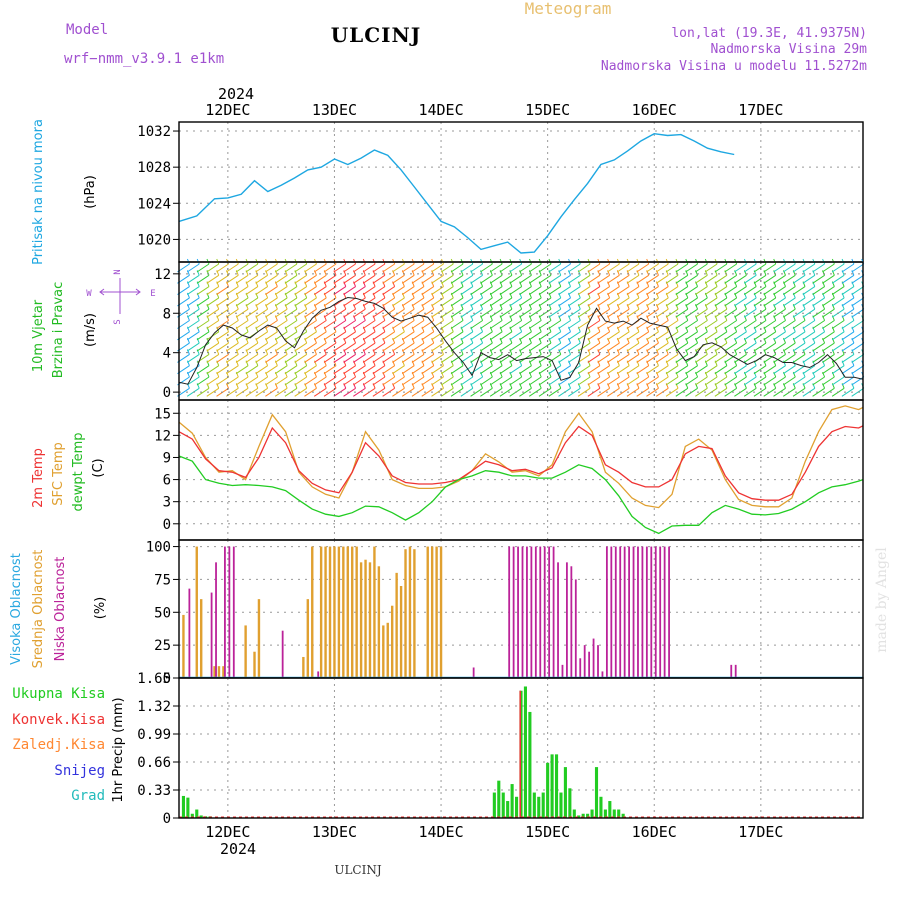 Image resolution: width=900 pixels, height=900 pixels. What do you see at coordinates (58, 474) in the screenshot?
I see `sfc-temp-label: SFC Temp` at bounding box center [58, 474].